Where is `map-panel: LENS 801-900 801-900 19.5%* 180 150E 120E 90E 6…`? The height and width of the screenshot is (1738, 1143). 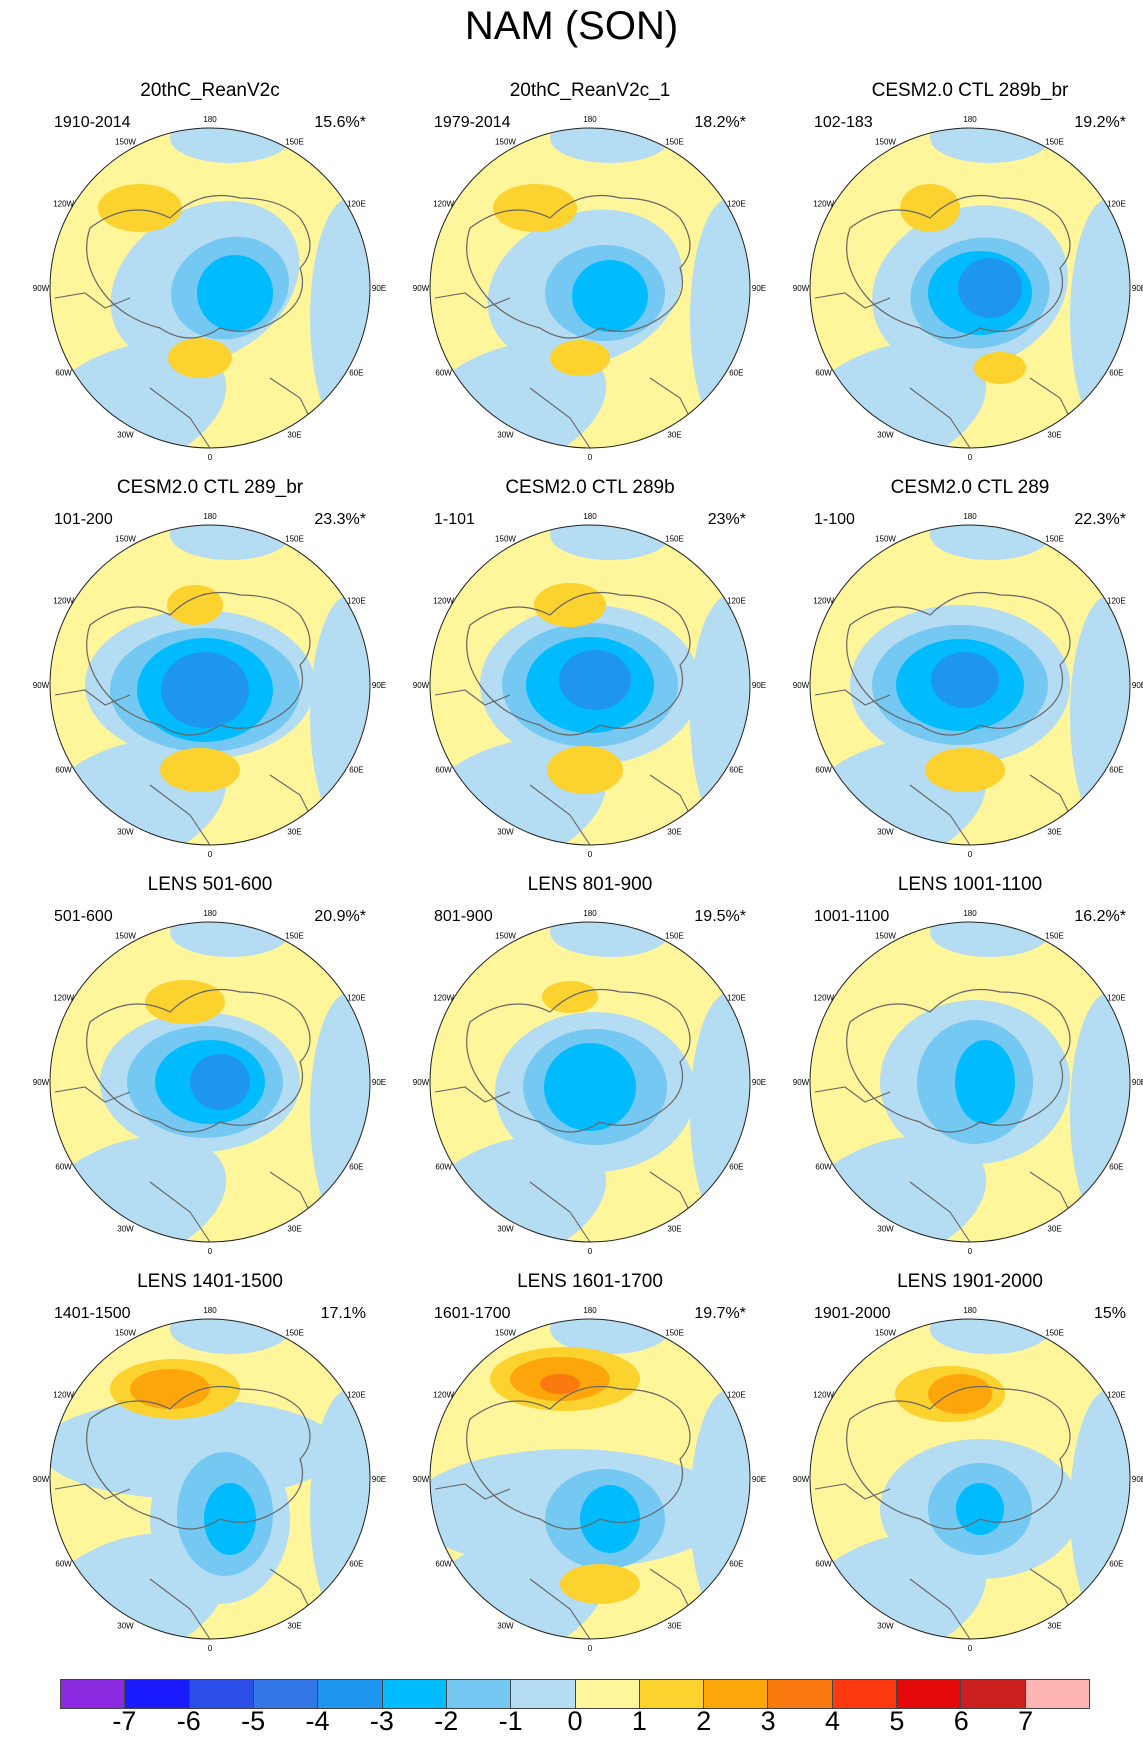
map-panel: LENS 801-900 801-900 19.5%* 180 150E 120E 90E 6… is located at coordinates (590, 1069).